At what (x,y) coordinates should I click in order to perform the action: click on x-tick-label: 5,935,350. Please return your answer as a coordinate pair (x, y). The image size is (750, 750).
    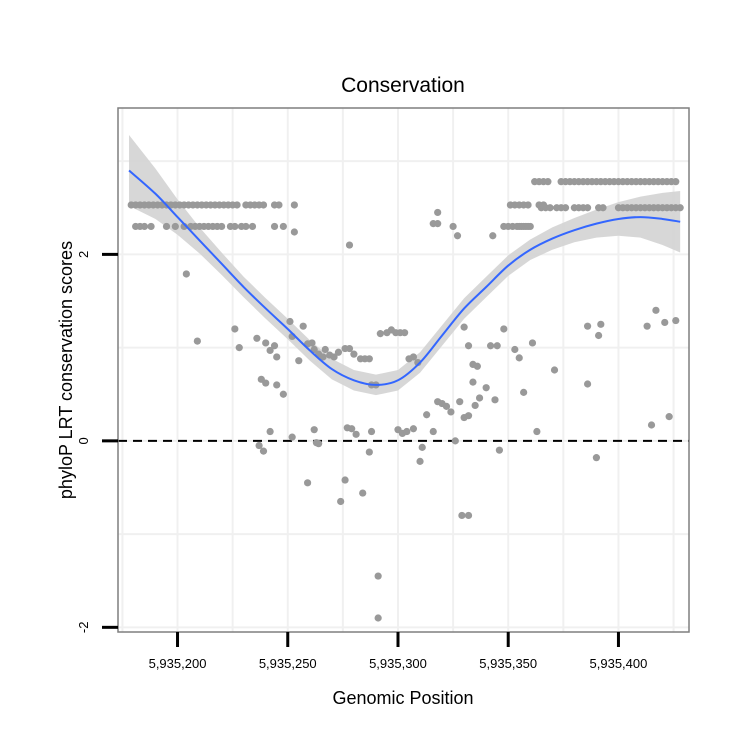
    Looking at the image, I should click on (508, 663).